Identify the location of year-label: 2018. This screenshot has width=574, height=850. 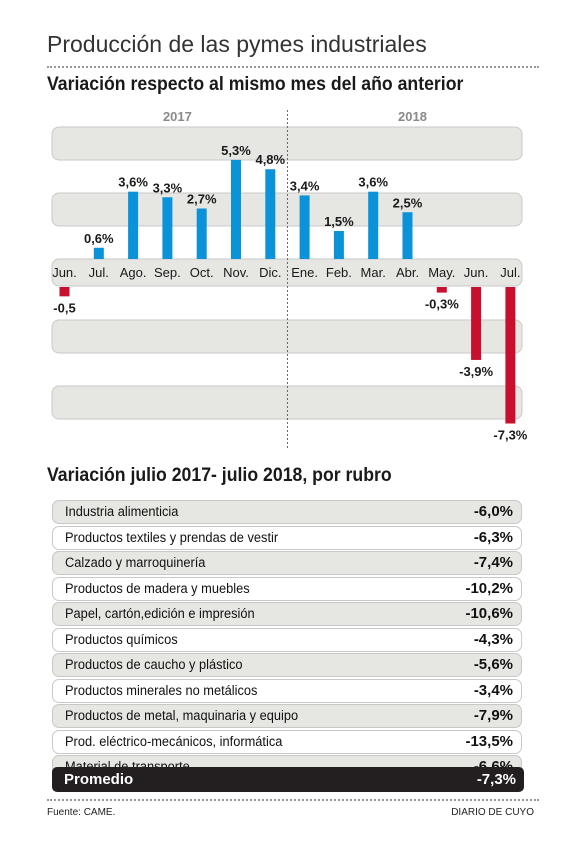
(412, 116).